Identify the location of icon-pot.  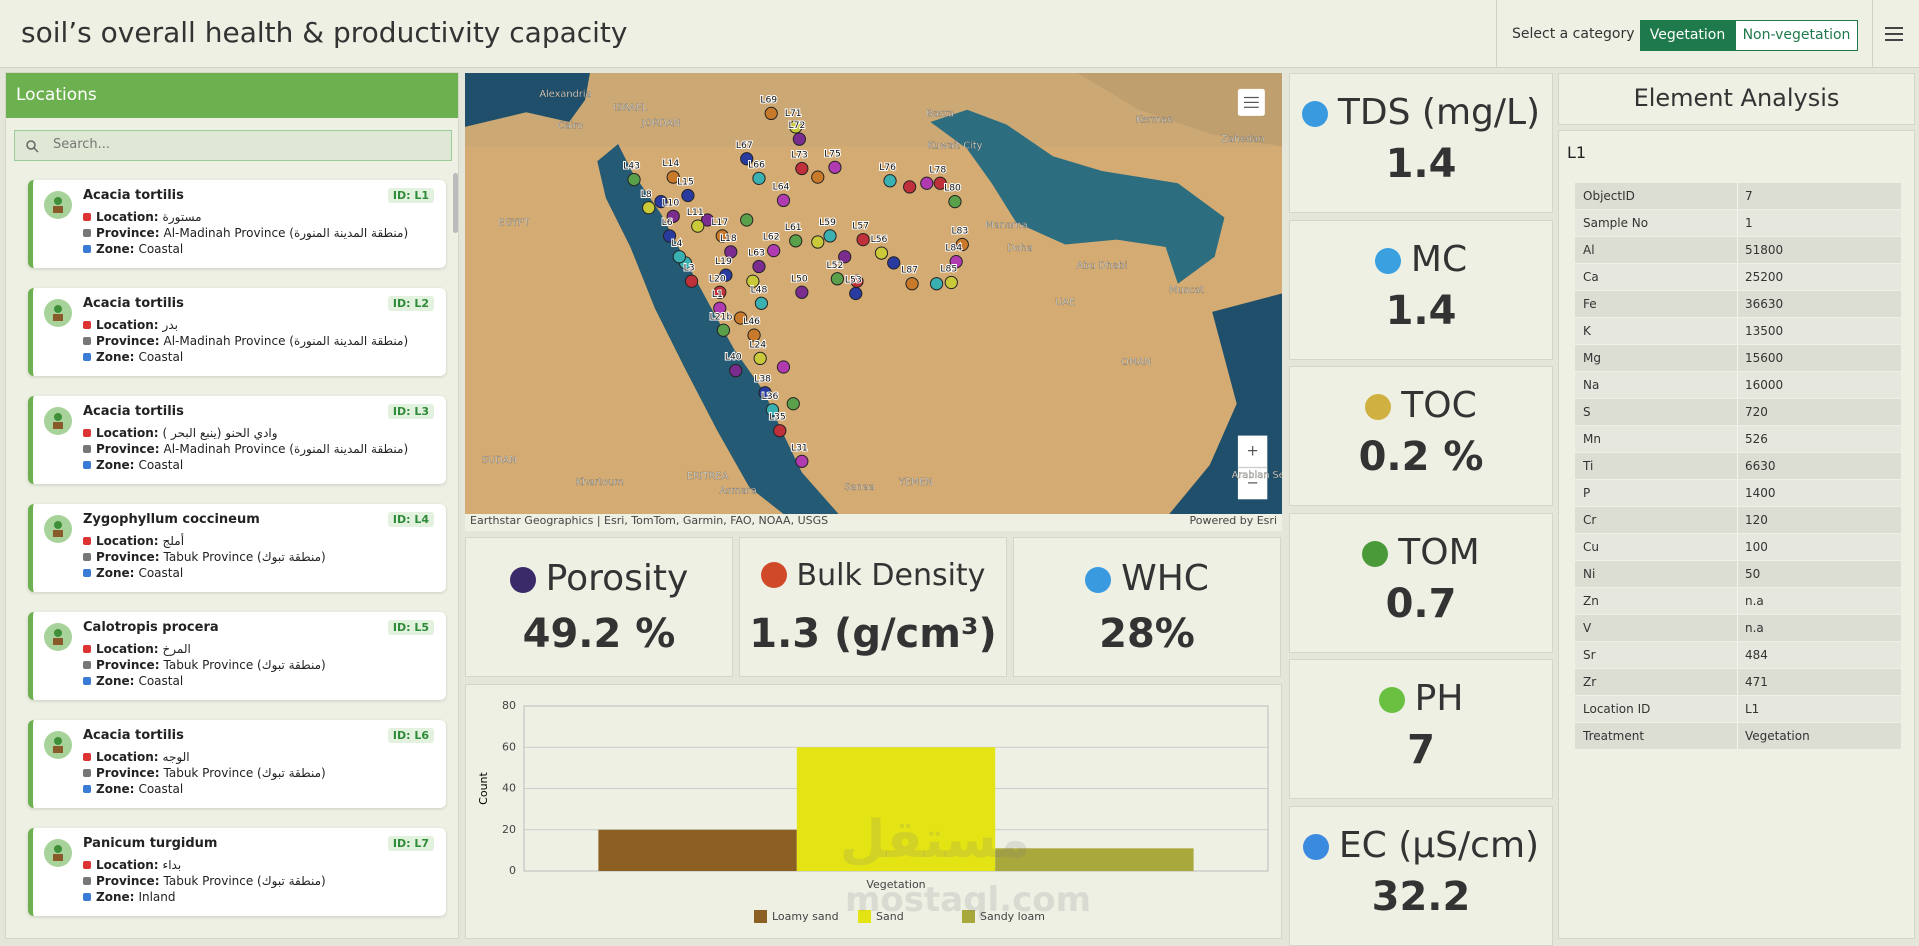
(58, 857).